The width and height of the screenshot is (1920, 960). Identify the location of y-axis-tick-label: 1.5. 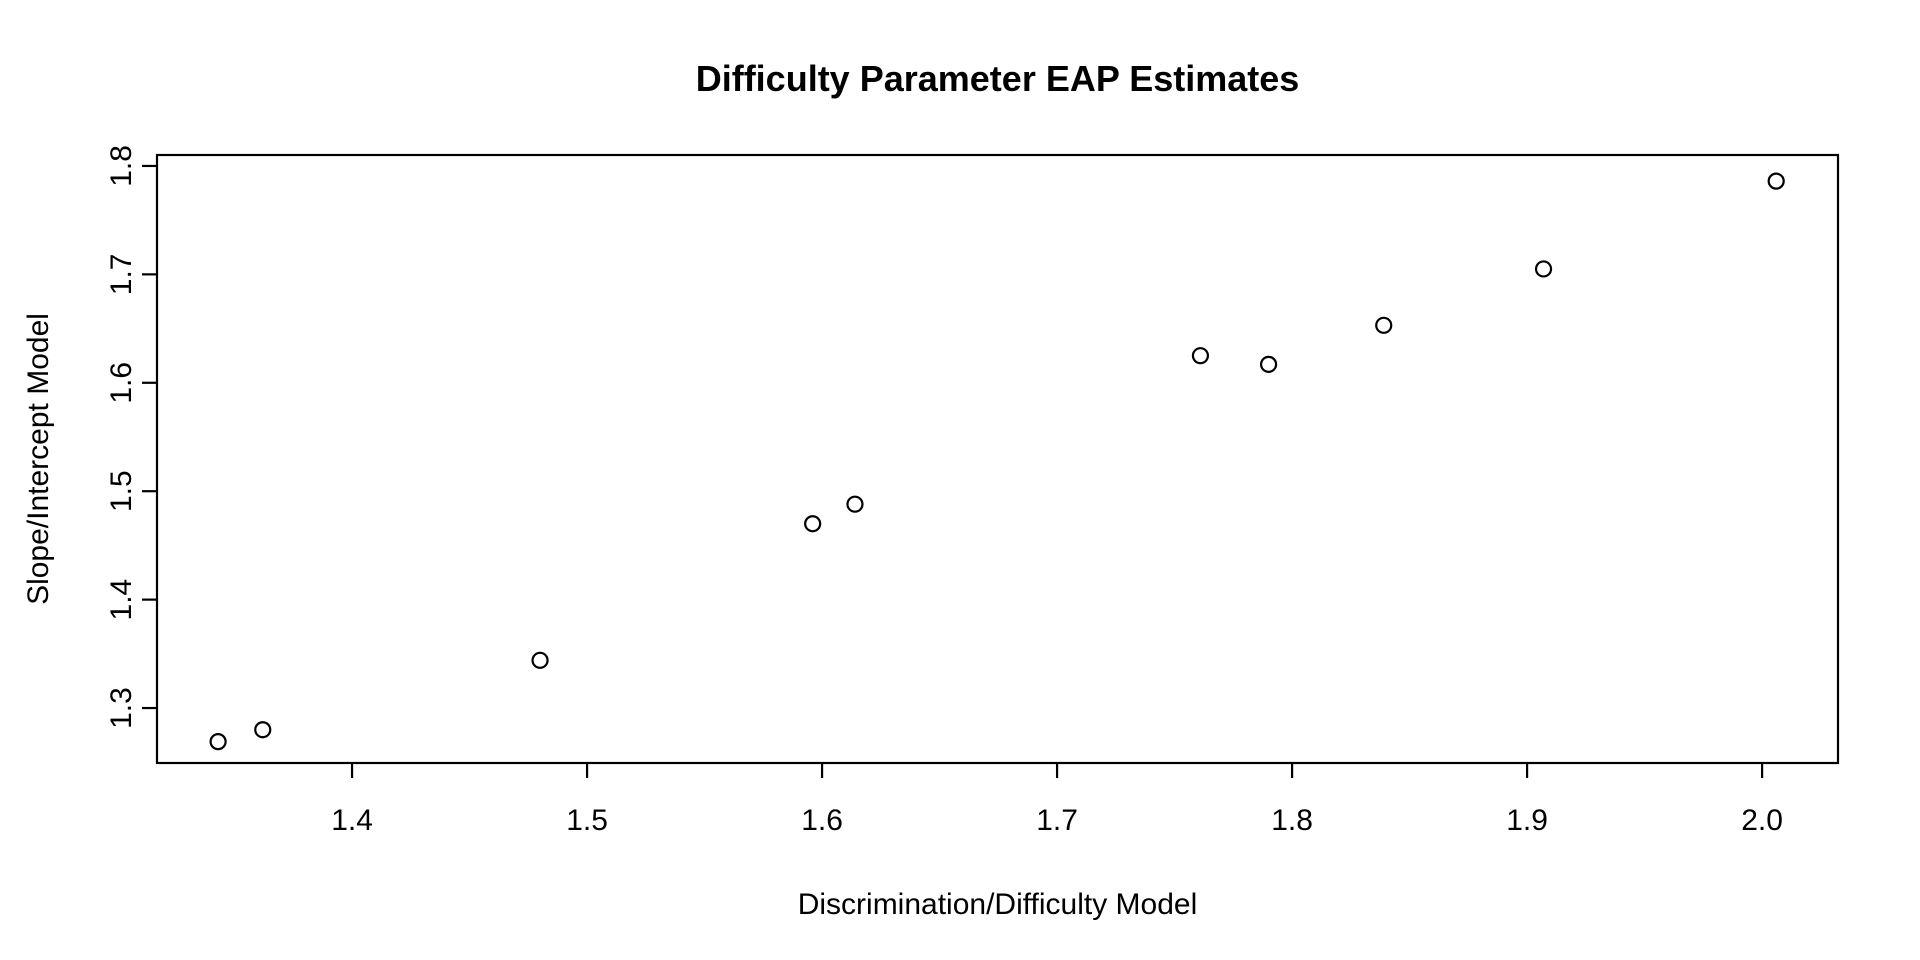
(121, 491).